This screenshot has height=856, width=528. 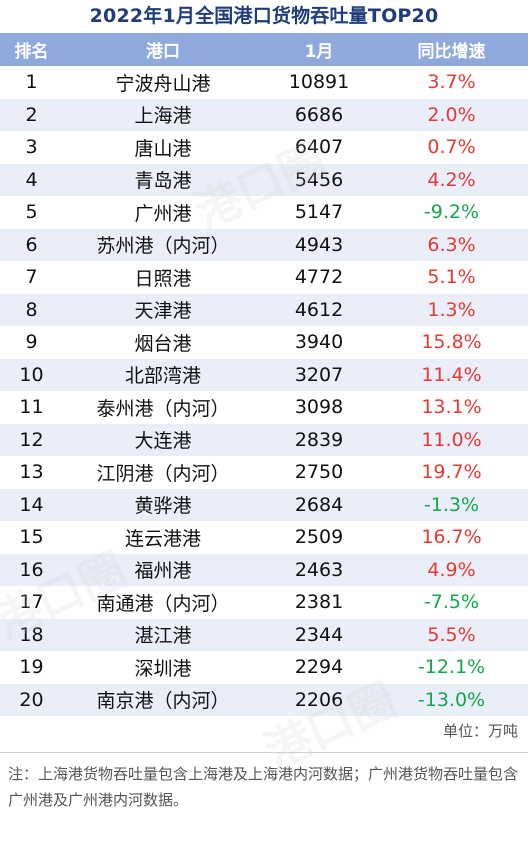 What do you see at coordinates (163, 213) in the screenshot?
I see `port-cell: 广州港` at bounding box center [163, 213].